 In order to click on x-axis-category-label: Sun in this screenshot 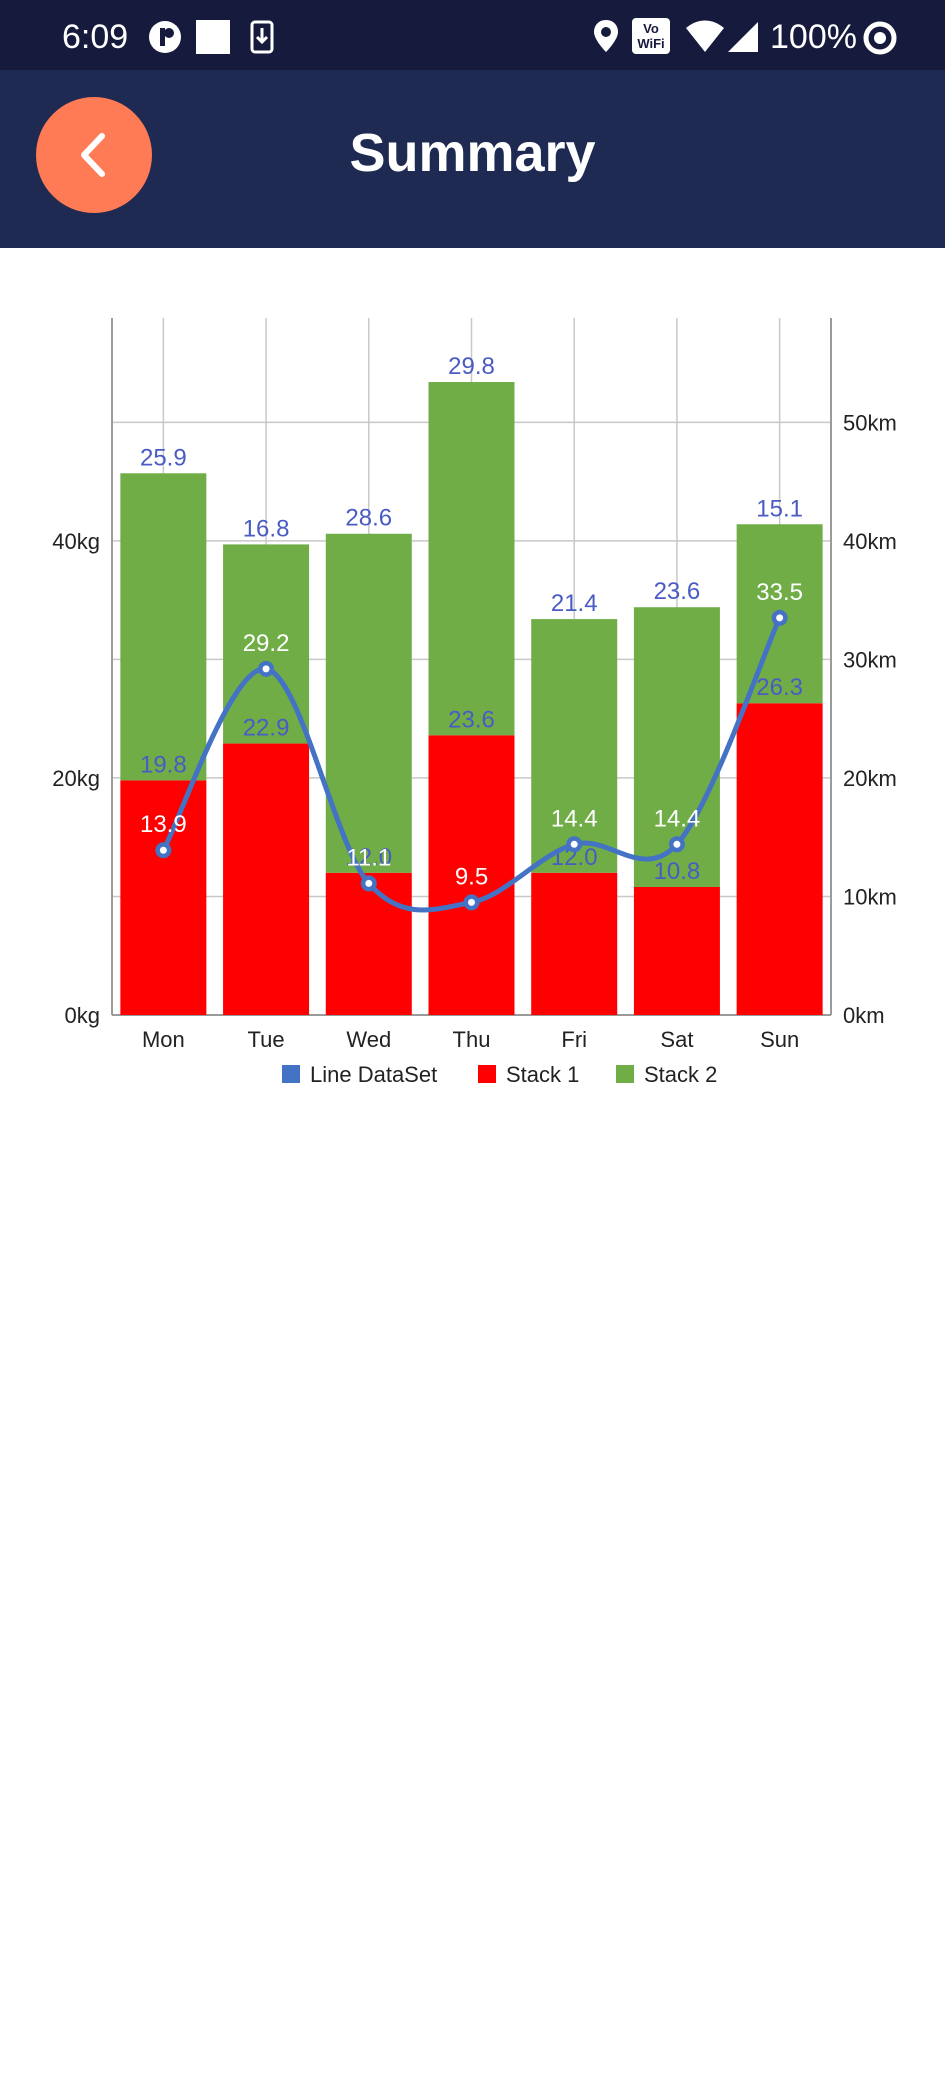, I will do `click(779, 1039)`.